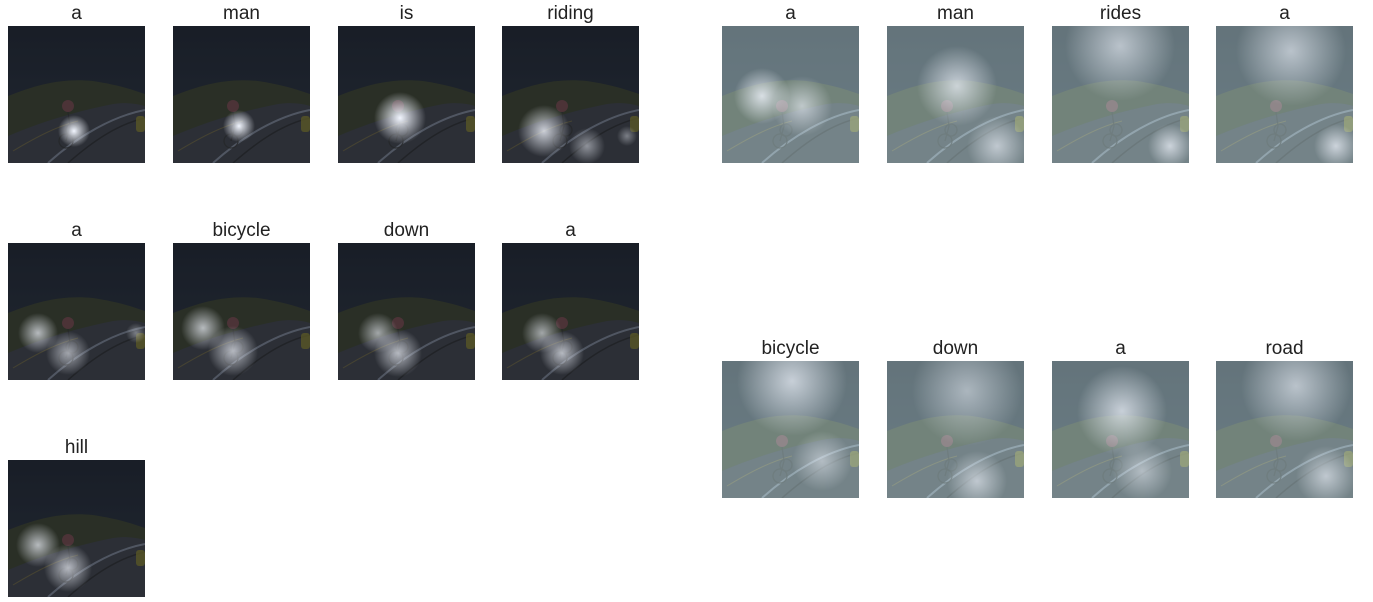  What do you see at coordinates (570, 13) in the screenshot?
I see `left-word-label: riding` at bounding box center [570, 13].